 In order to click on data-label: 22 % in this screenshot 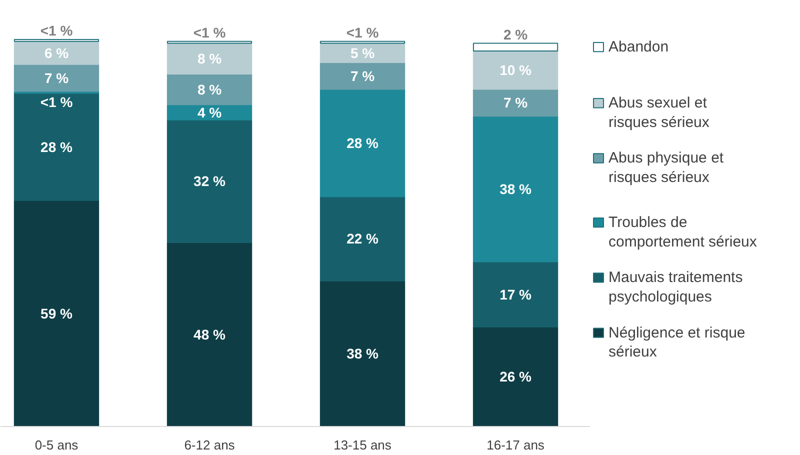, I will do `click(363, 238)`.